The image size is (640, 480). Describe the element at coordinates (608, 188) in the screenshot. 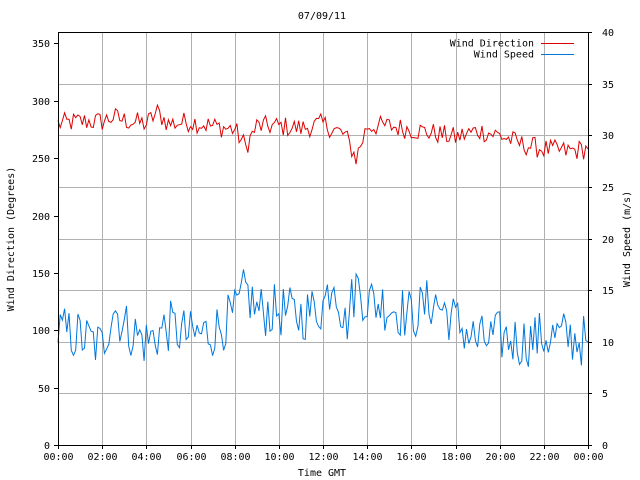

I see `y-right-tick-label: 25` at that location.